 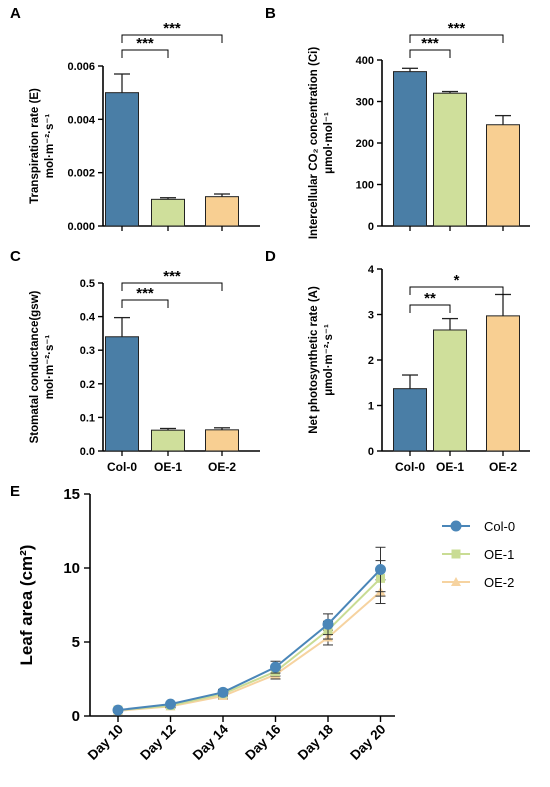 What do you see at coordinates (365, 186) in the screenshot?
I see `y-tick-label: 100` at bounding box center [365, 186].